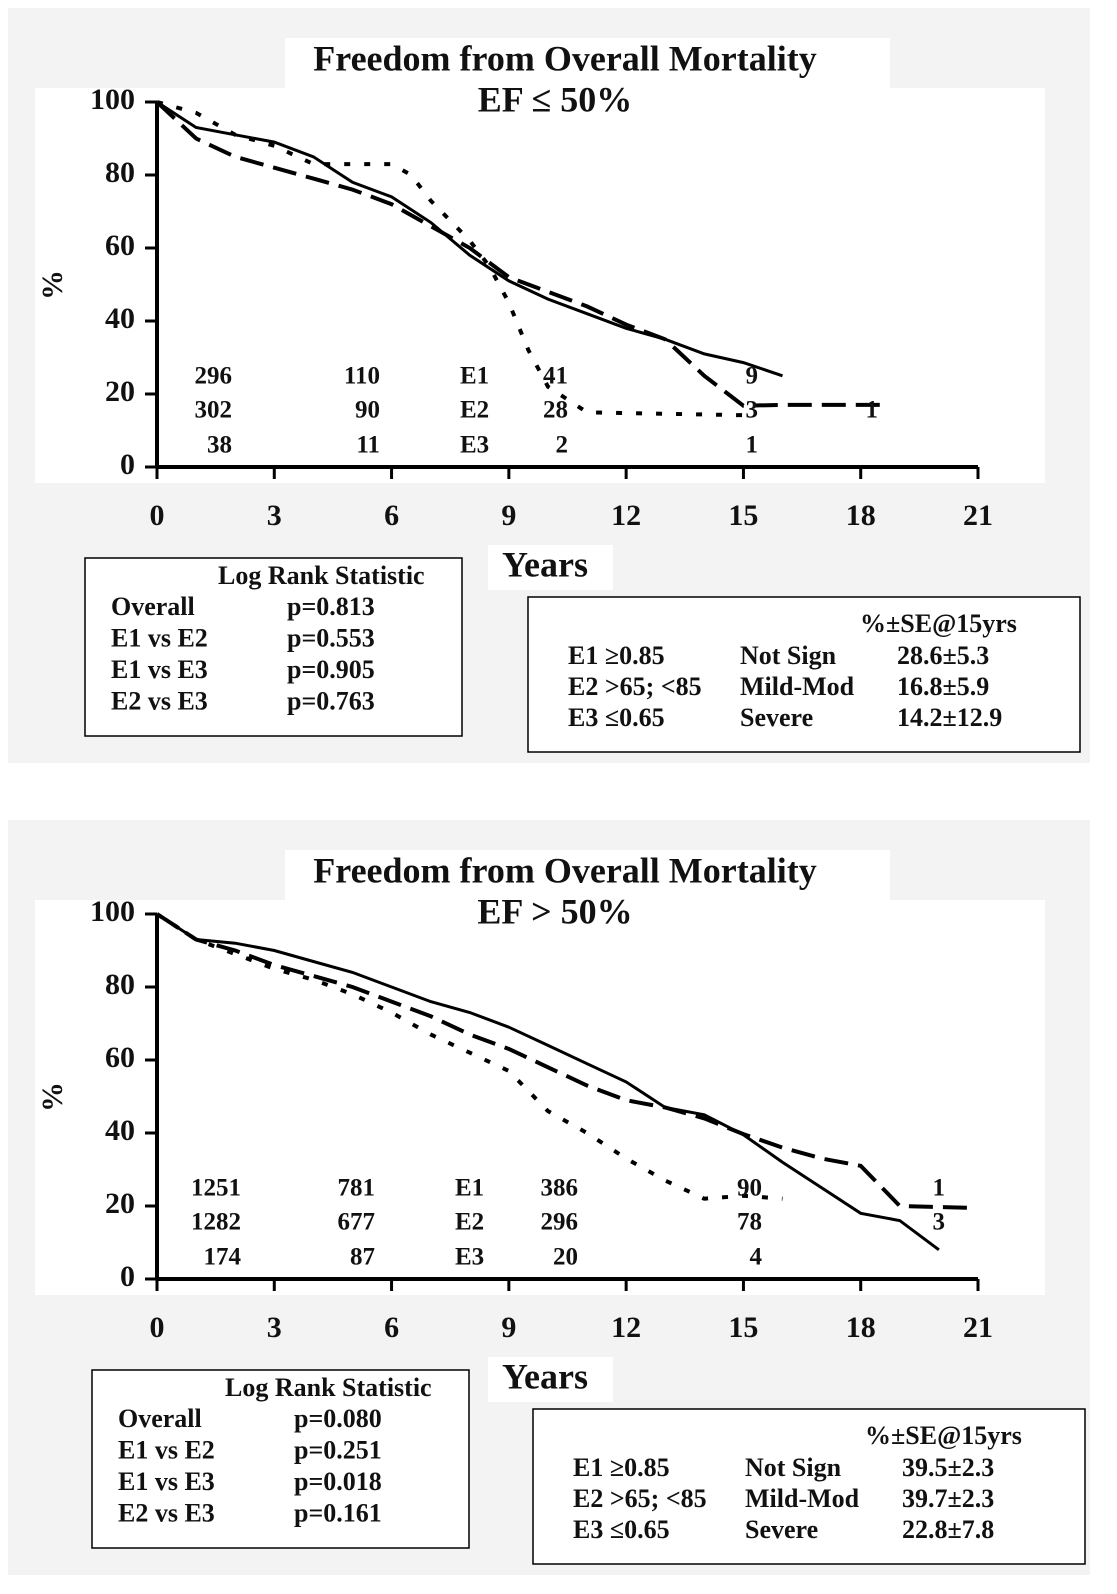  What do you see at coordinates (159, 700) in the screenshot?
I see `log-rank-label: E2 vs E3` at bounding box center [159, 700].